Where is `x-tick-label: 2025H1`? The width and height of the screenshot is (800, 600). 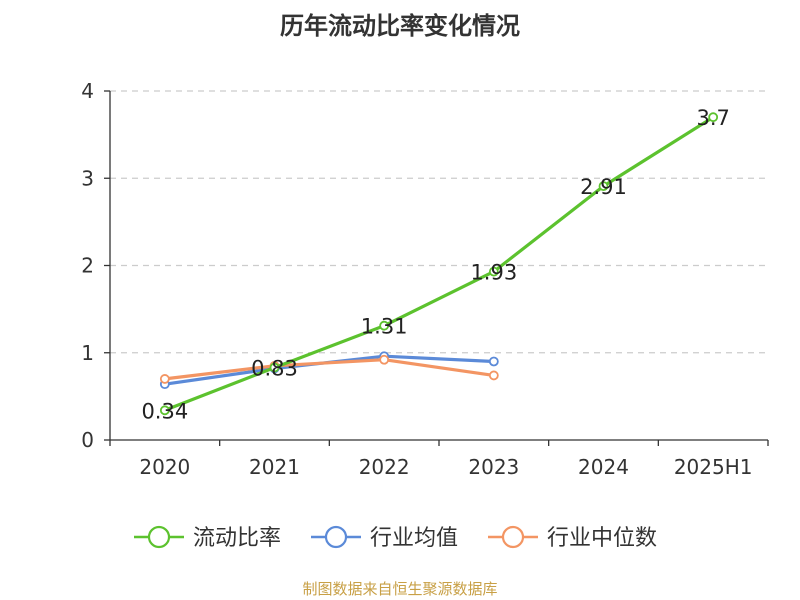 x-tick-label: 2025H1 is located at coordinates (713, 467).